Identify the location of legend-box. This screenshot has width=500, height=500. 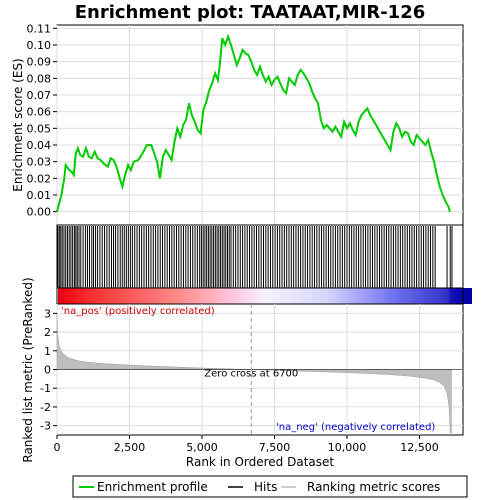
(270, 486).